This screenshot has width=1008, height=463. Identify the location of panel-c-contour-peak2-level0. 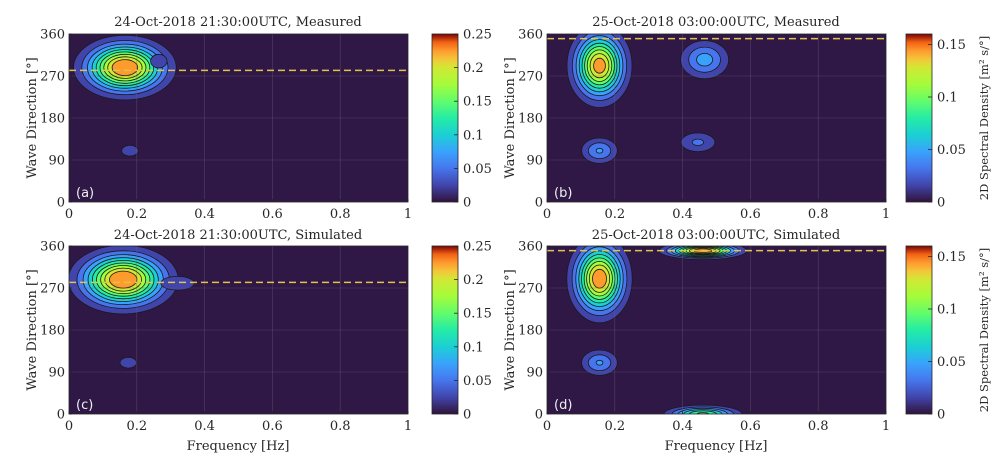
(128, 362).